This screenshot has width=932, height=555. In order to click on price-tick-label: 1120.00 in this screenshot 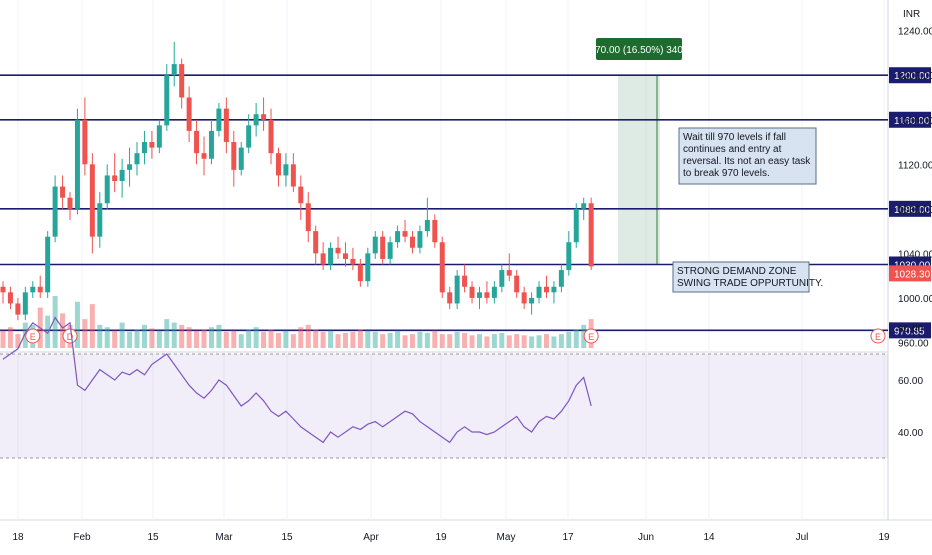, I will do `click(915, 165)`.